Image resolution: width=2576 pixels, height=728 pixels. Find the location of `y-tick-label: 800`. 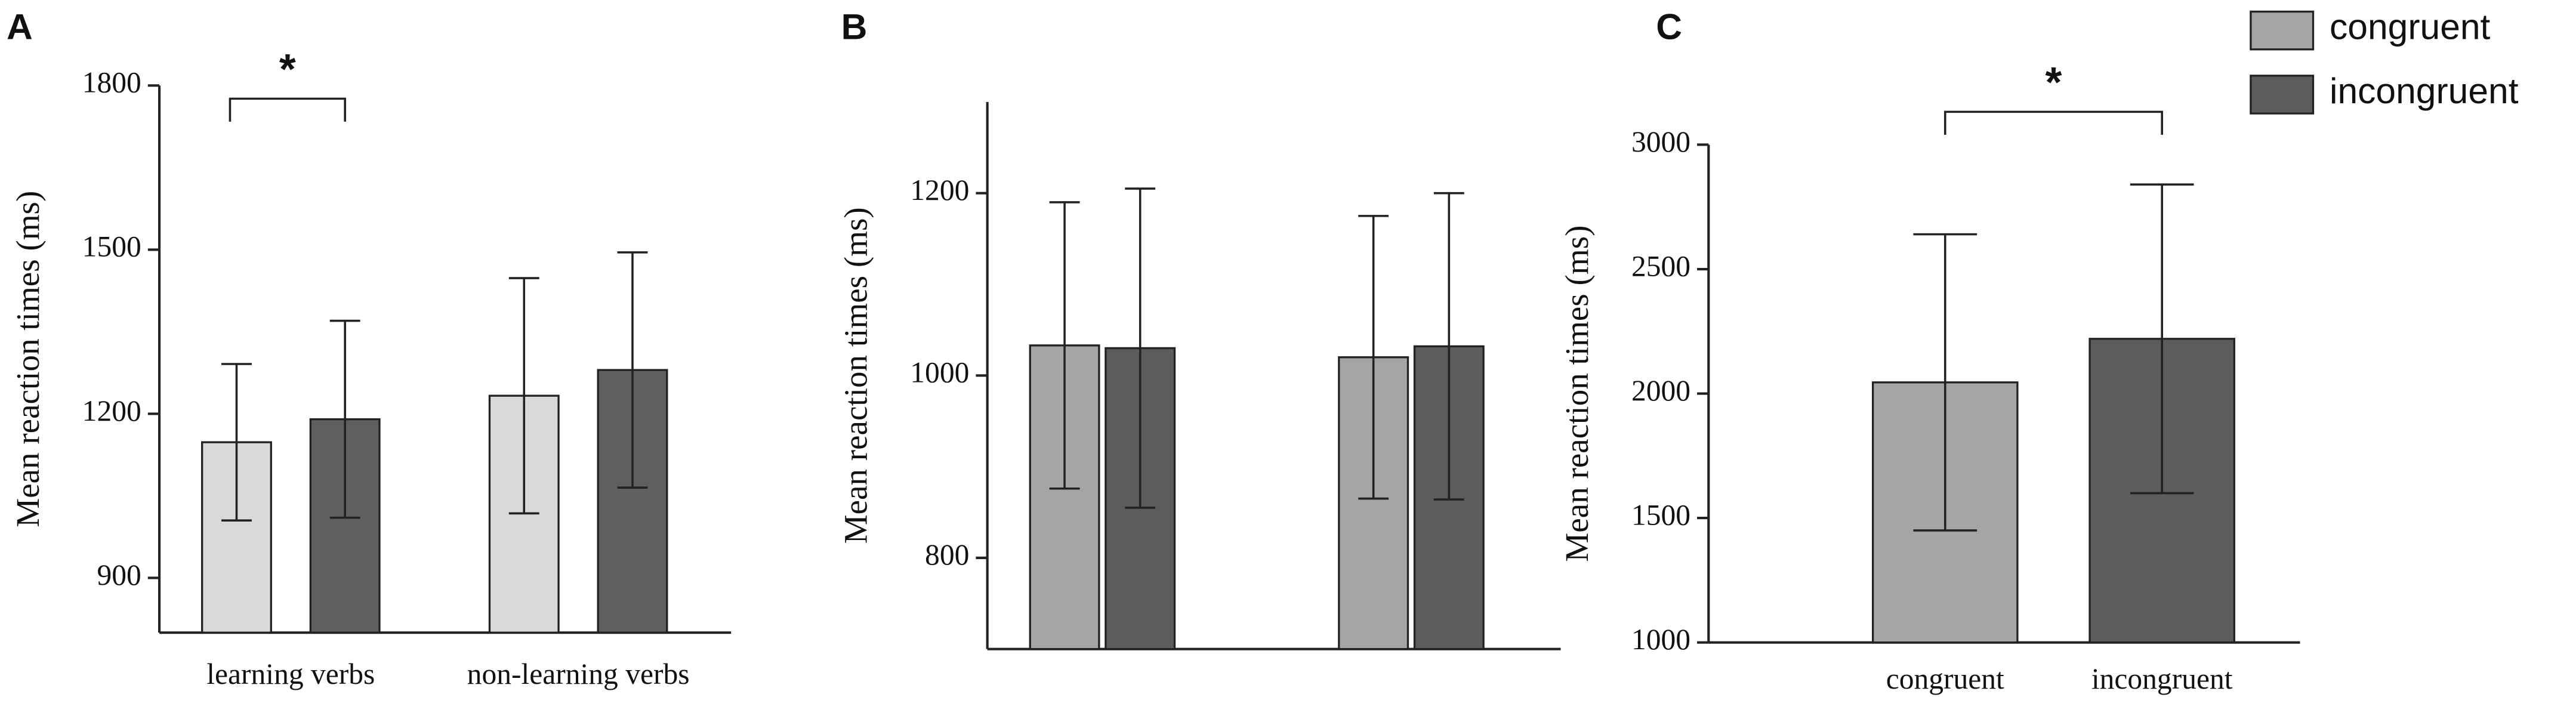

y-tick-label: 800 is located at coordinates (947, 554).